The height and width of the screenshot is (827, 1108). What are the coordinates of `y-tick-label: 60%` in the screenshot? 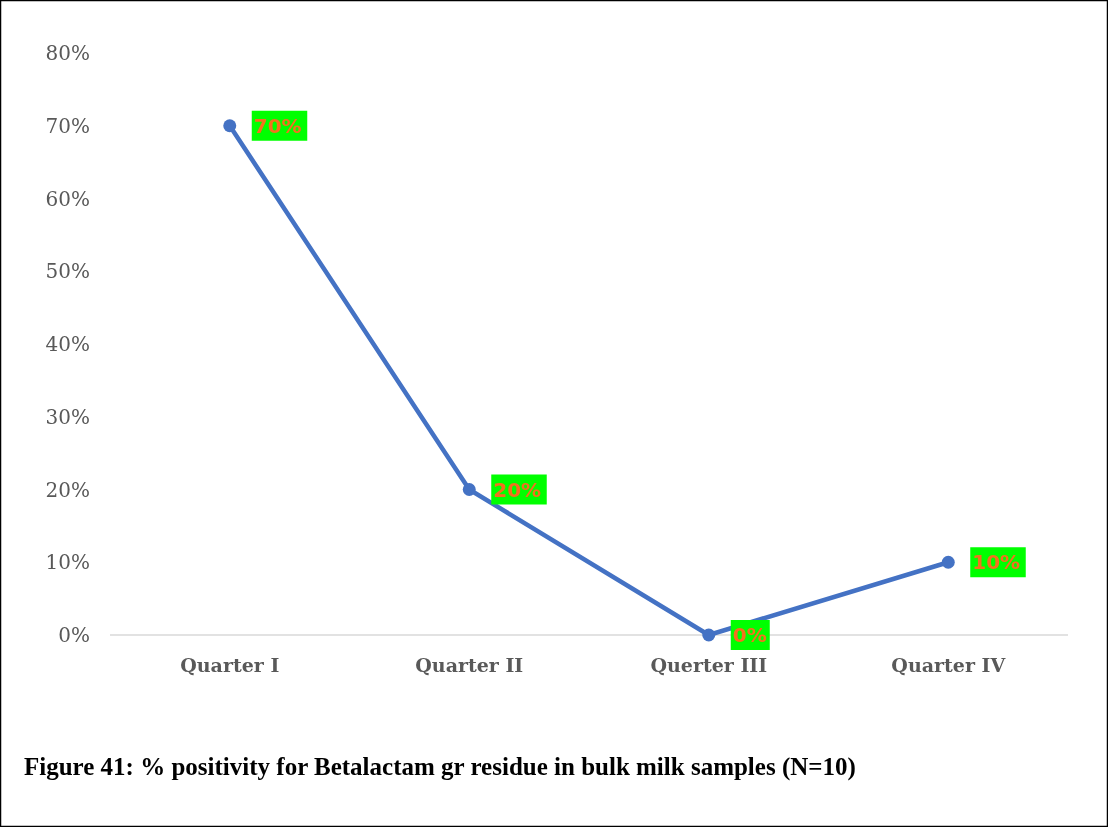 It's located at (67, 198).